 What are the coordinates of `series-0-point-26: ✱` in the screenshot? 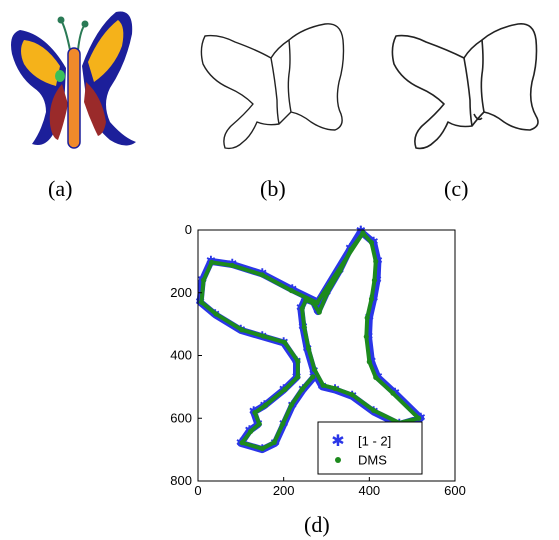 It's located at (361, 231).